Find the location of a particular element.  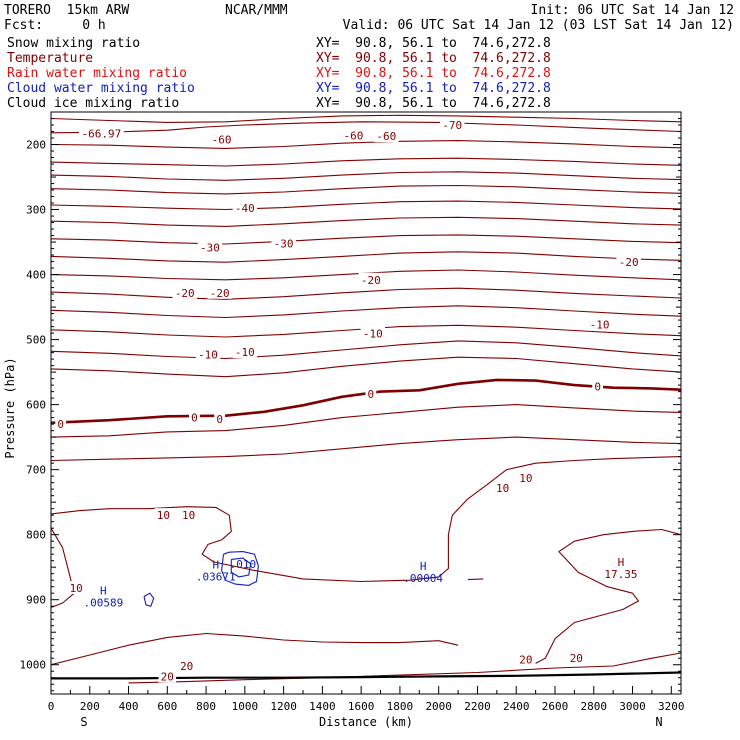

isotherm-label-5: -40 is located at coordinates (245, 208).